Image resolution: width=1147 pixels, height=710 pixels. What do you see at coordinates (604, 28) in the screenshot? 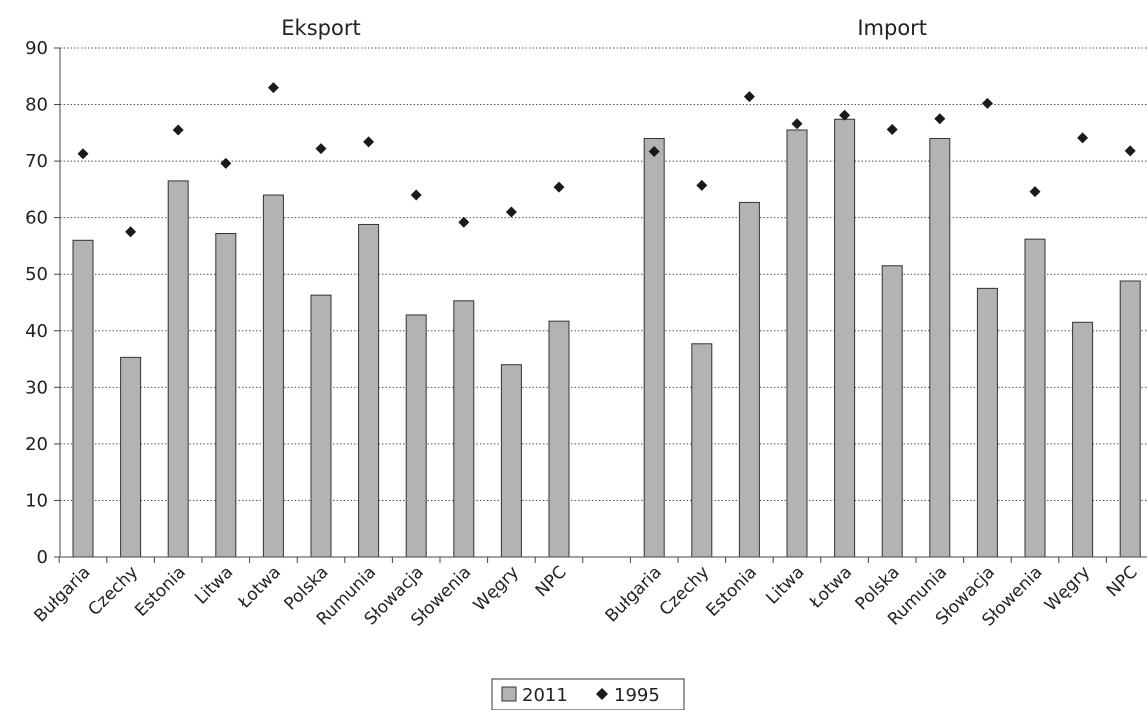
I see `panel-titles: Eksport Import` at bounding box center [604, 28].